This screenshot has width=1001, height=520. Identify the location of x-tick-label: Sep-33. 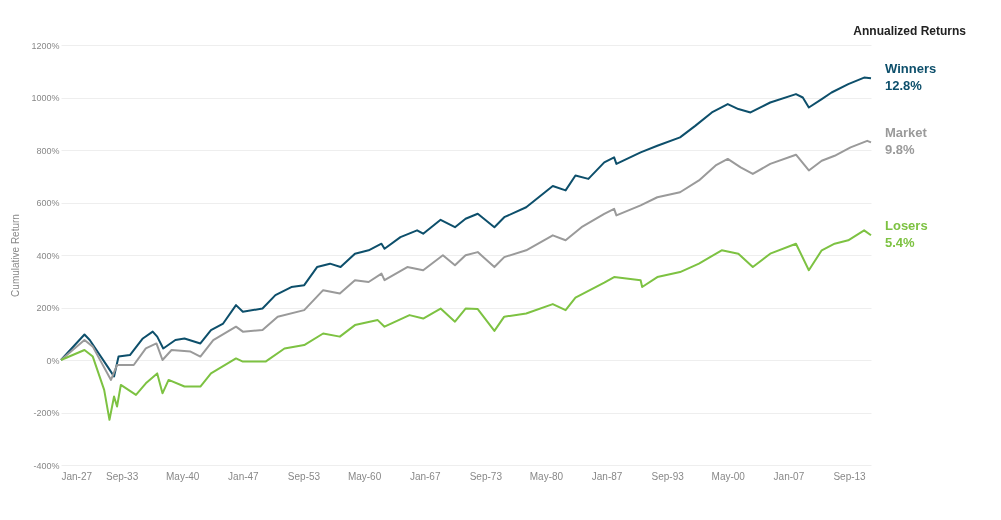
(122, 476).